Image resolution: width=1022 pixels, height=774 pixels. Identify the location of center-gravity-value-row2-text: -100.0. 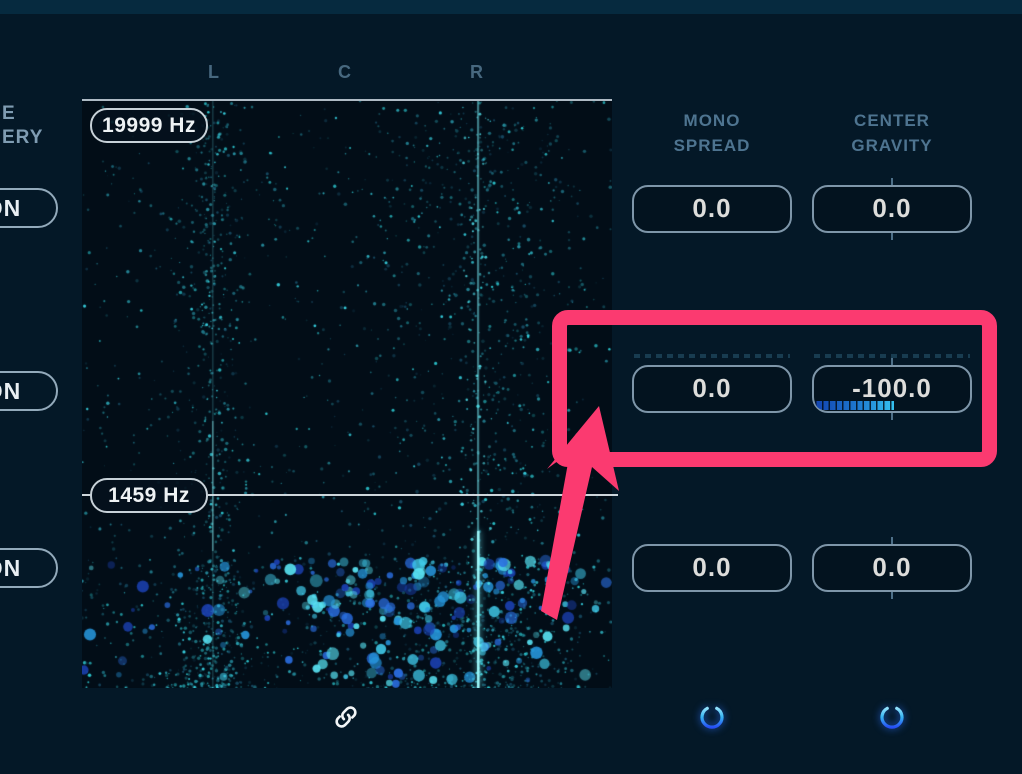
(892, 388).